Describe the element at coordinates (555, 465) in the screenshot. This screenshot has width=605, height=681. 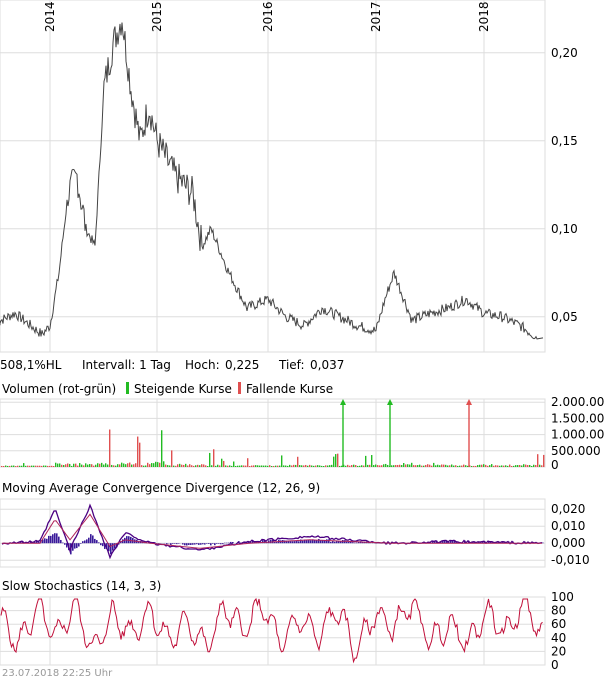
I see `volume-tick-label: 0` at that location.